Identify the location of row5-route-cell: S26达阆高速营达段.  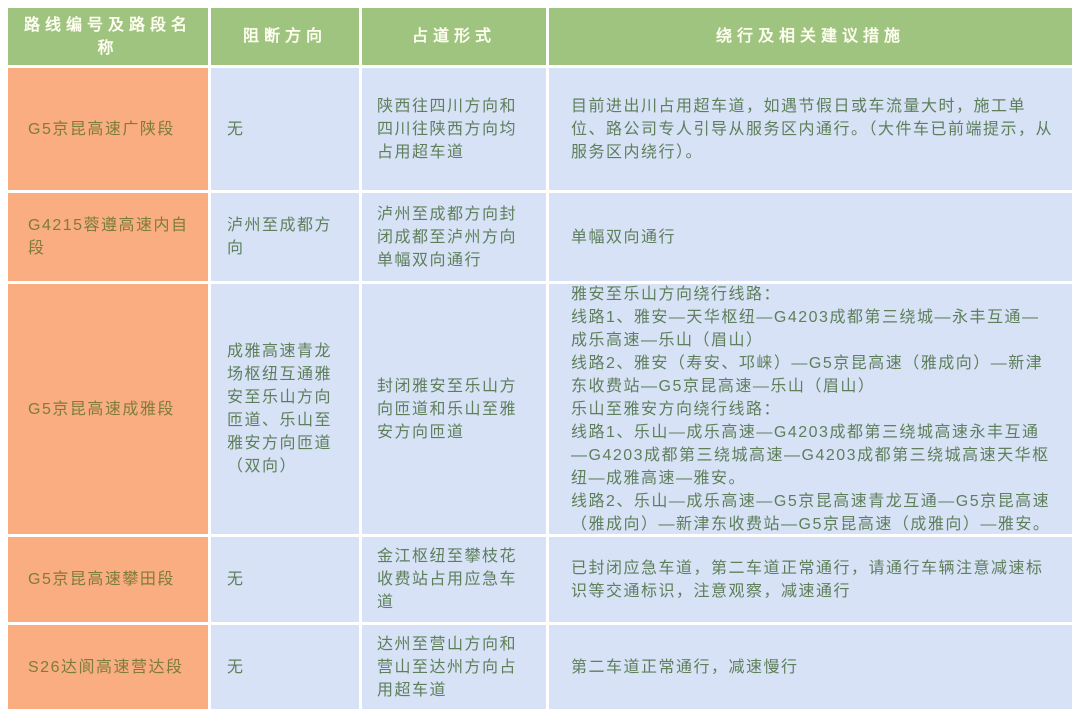
(108, 667).